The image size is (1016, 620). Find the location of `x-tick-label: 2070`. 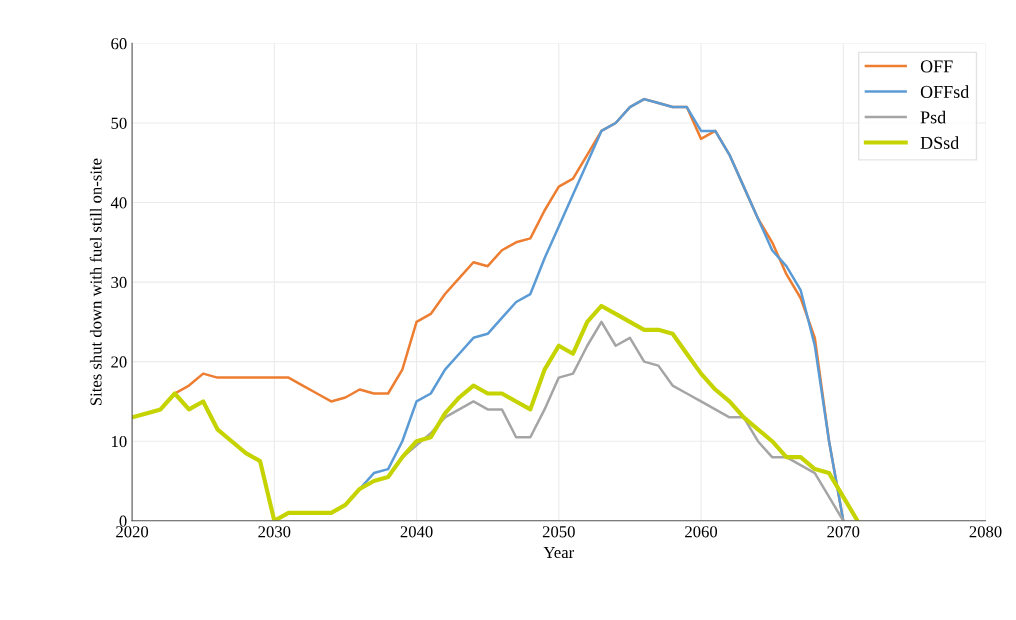

x-tick-label: 2070 is located at coordinates (843, 532).